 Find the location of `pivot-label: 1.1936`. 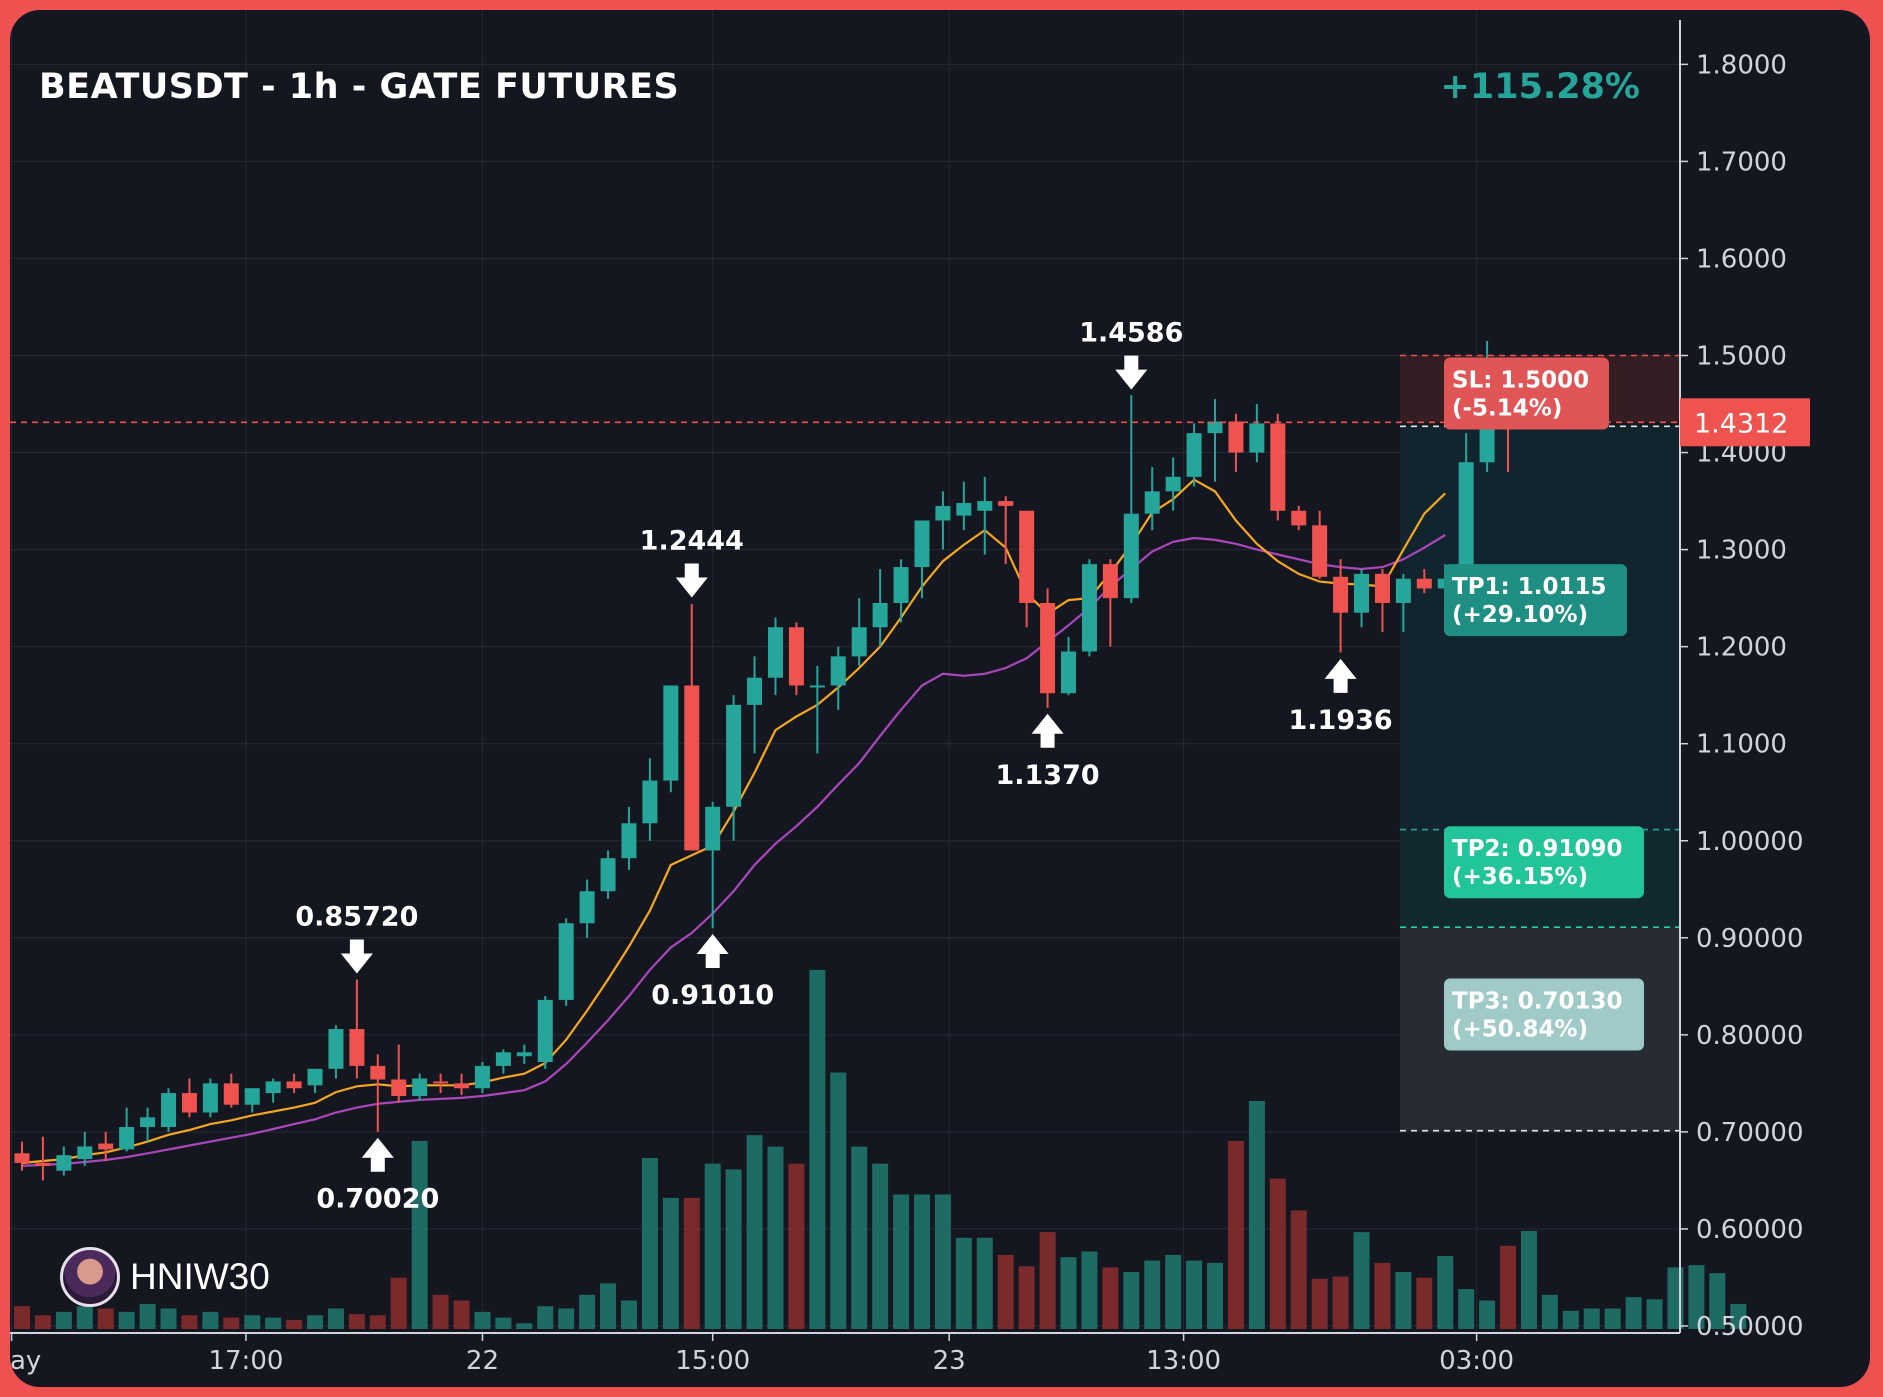

pivot-label: 1.1936 is located at coordinates (1340, 720).